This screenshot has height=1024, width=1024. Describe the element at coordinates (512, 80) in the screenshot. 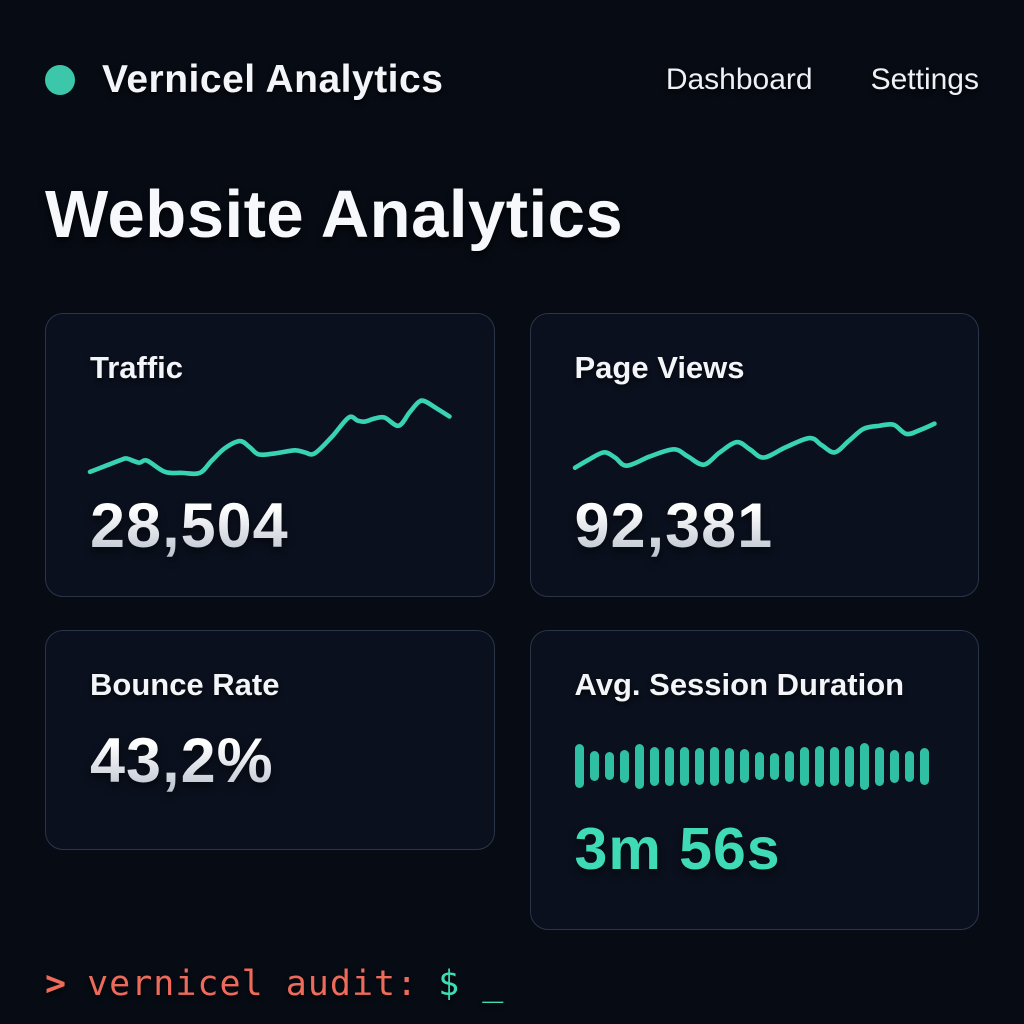

I see `top-bar: Vernicel Analytics Dashboard Settings` at that location.